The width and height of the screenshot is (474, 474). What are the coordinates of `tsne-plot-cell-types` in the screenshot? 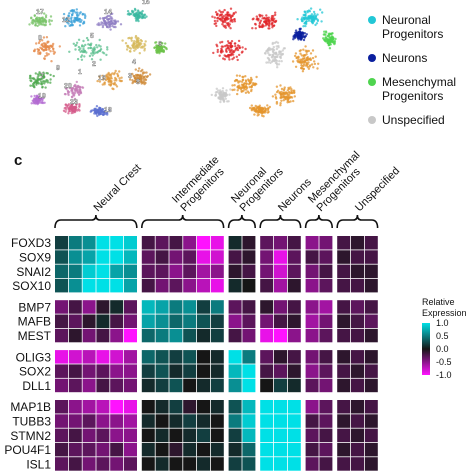 It's located at (273, 62).